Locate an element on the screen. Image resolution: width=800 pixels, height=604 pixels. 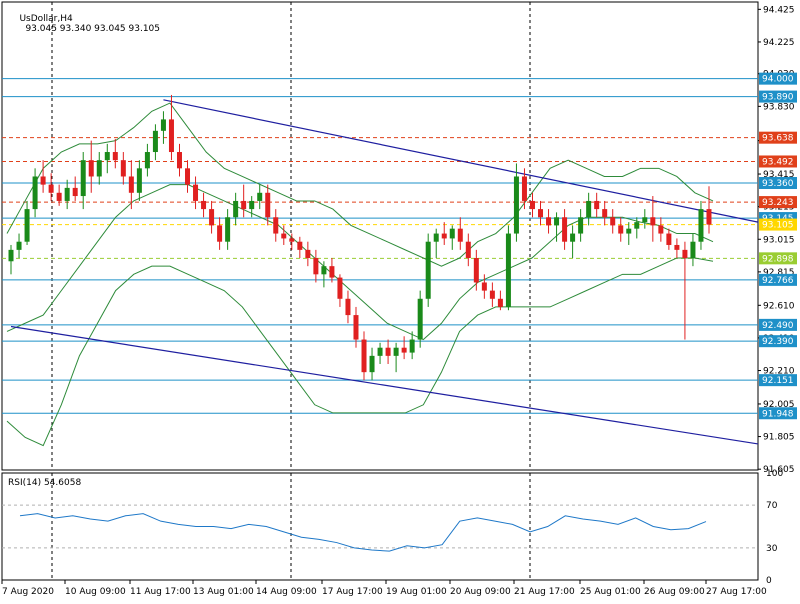
y-tick-label: 93.830 is located at coordinates (779, 107).